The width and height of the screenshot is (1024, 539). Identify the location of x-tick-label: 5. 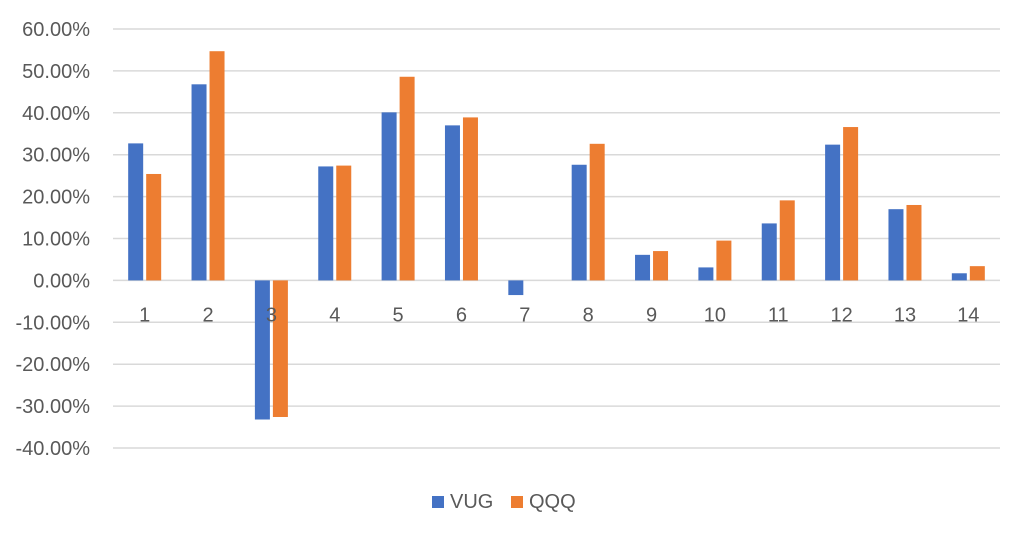
(398, 315).